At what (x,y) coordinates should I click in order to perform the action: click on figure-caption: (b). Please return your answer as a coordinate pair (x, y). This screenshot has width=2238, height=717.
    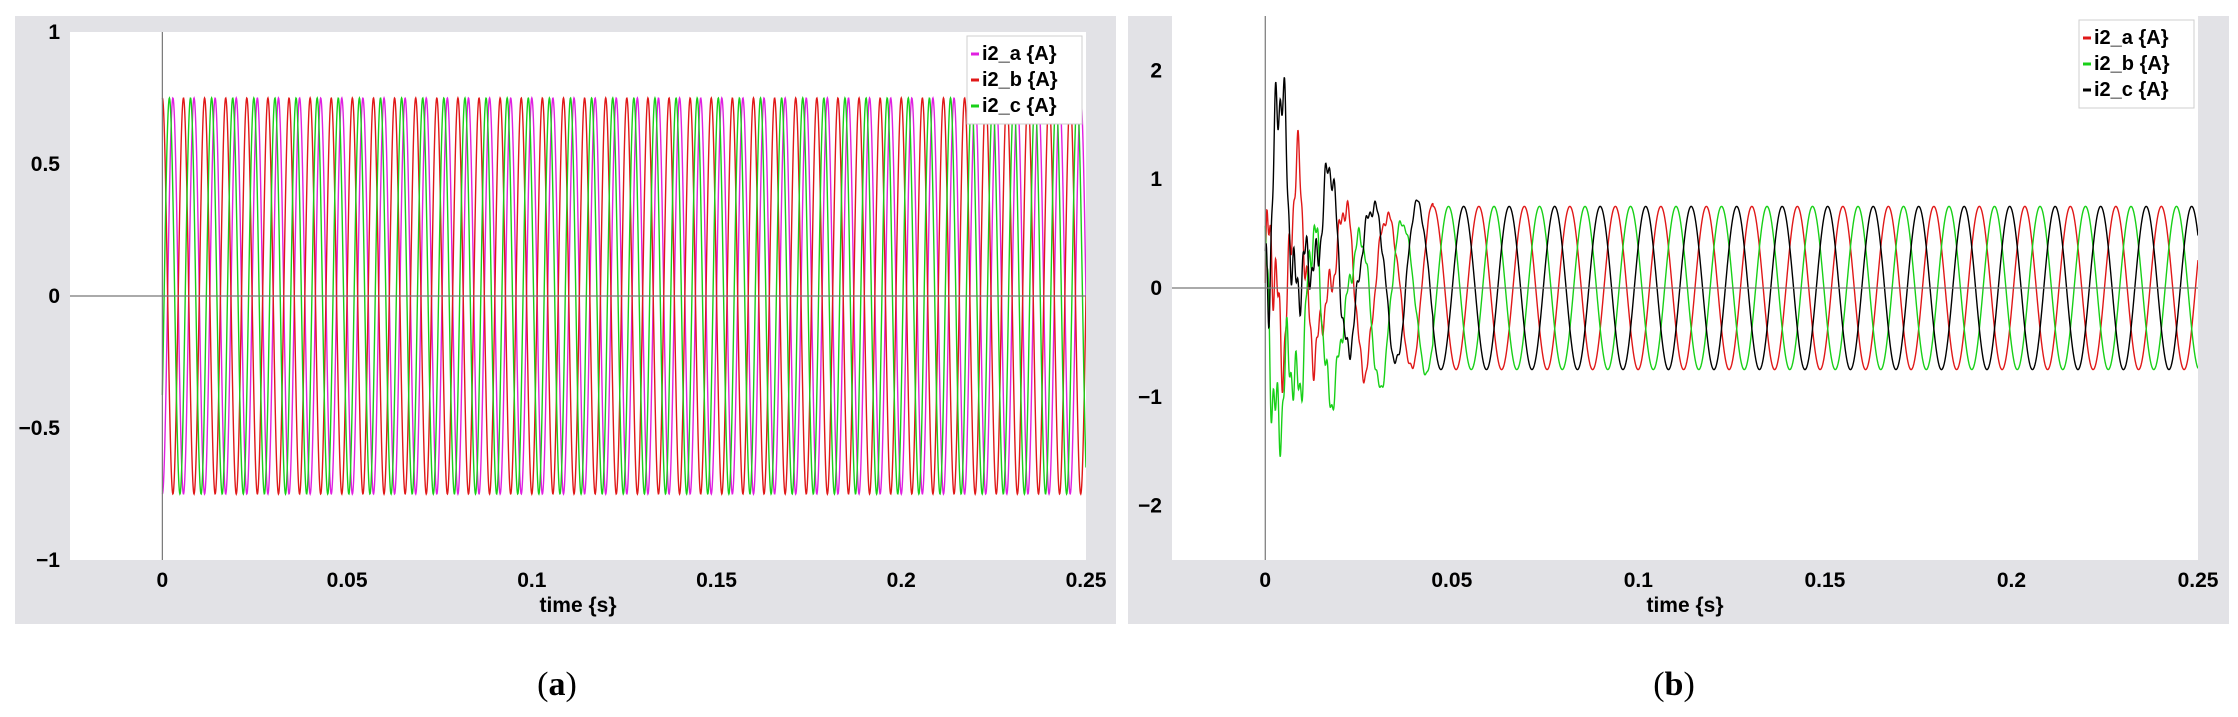
    Looking at the image, I should click on (1674, 684).